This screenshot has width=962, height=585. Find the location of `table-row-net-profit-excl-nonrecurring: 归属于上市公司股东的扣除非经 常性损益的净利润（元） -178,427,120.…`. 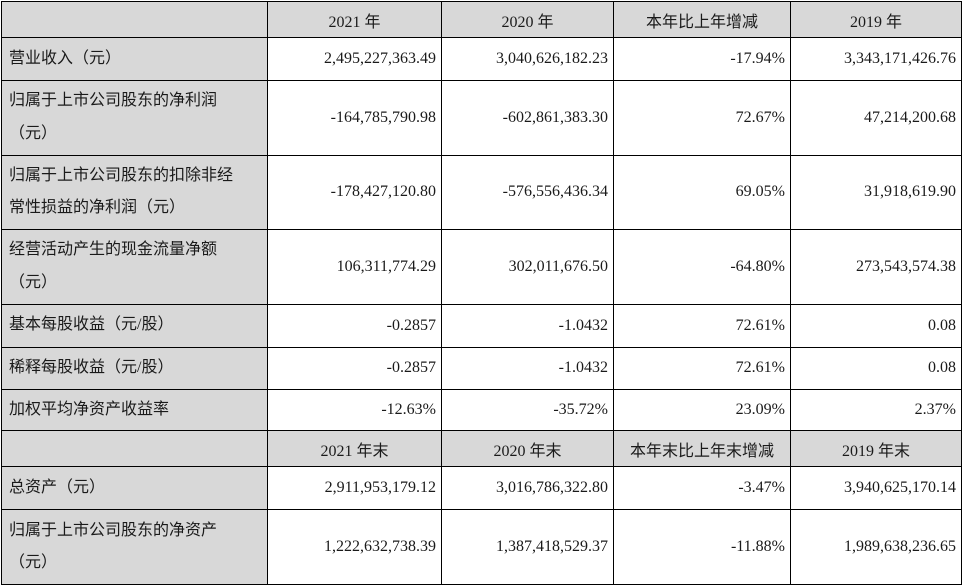

table-row-net-profit-excl-nonrecurring: 归属于上市公司股东的扣除非经 常性损益的净利润（元） -178,427,120.… is located at coordinates (481, 192).